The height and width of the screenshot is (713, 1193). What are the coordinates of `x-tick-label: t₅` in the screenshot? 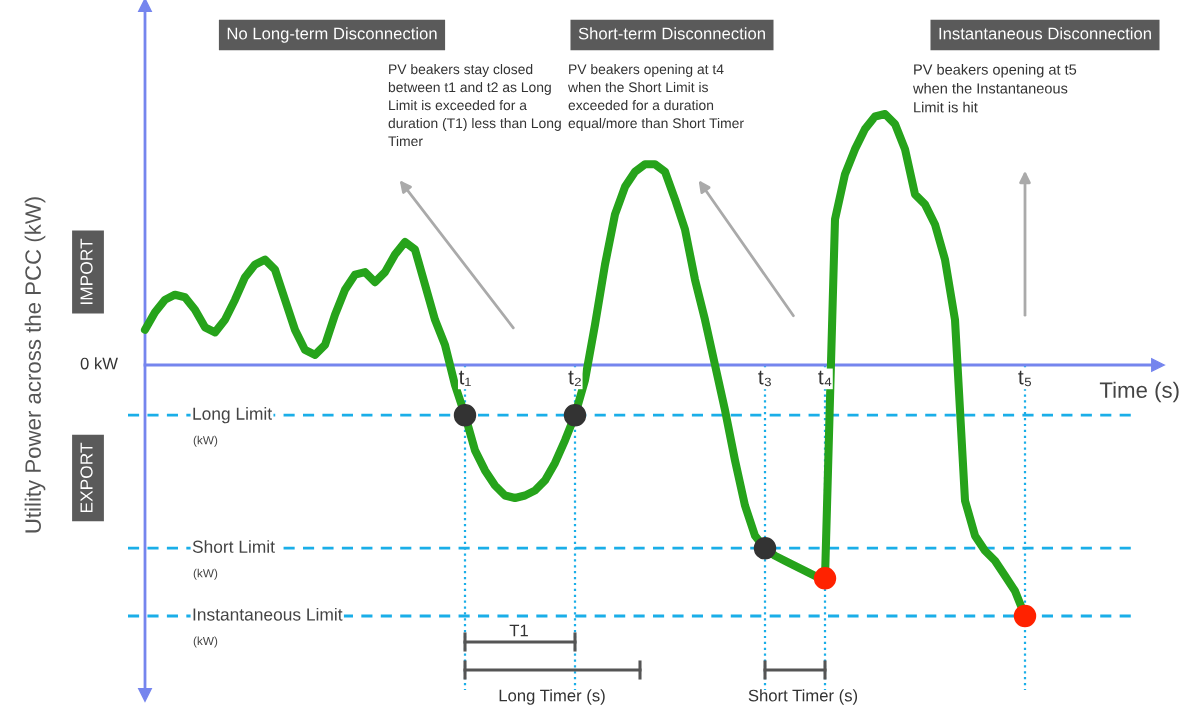 It's located at (1024, 378).